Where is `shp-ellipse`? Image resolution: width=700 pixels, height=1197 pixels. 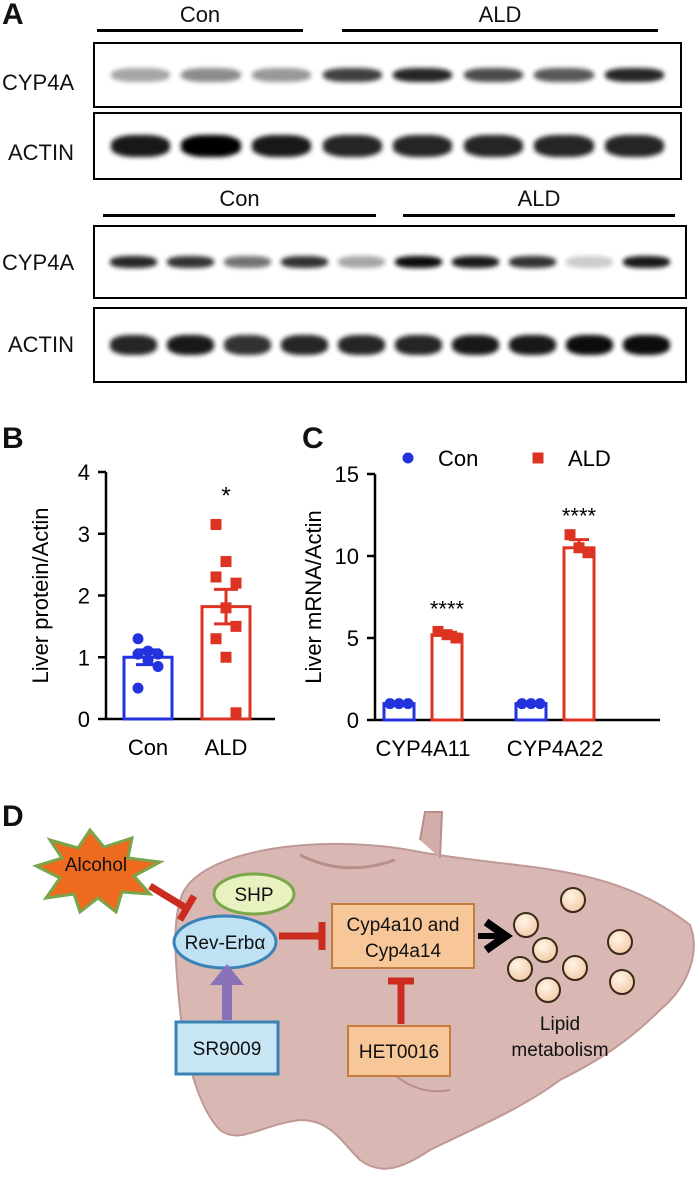 shp-ellipse is located at coordinates (254, 894).